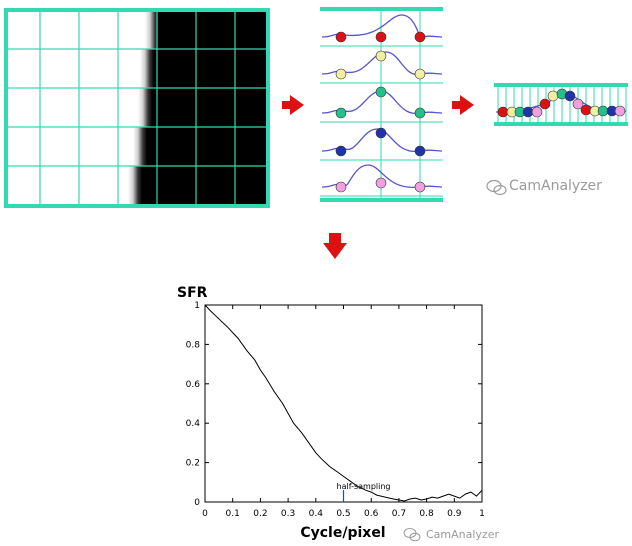 The width and height of the screenshot is (632, 546). What do you see at coordinates (482, 514) in the screenshot?
I see `x-tick-label: 1` at bounding box center [482, 514].